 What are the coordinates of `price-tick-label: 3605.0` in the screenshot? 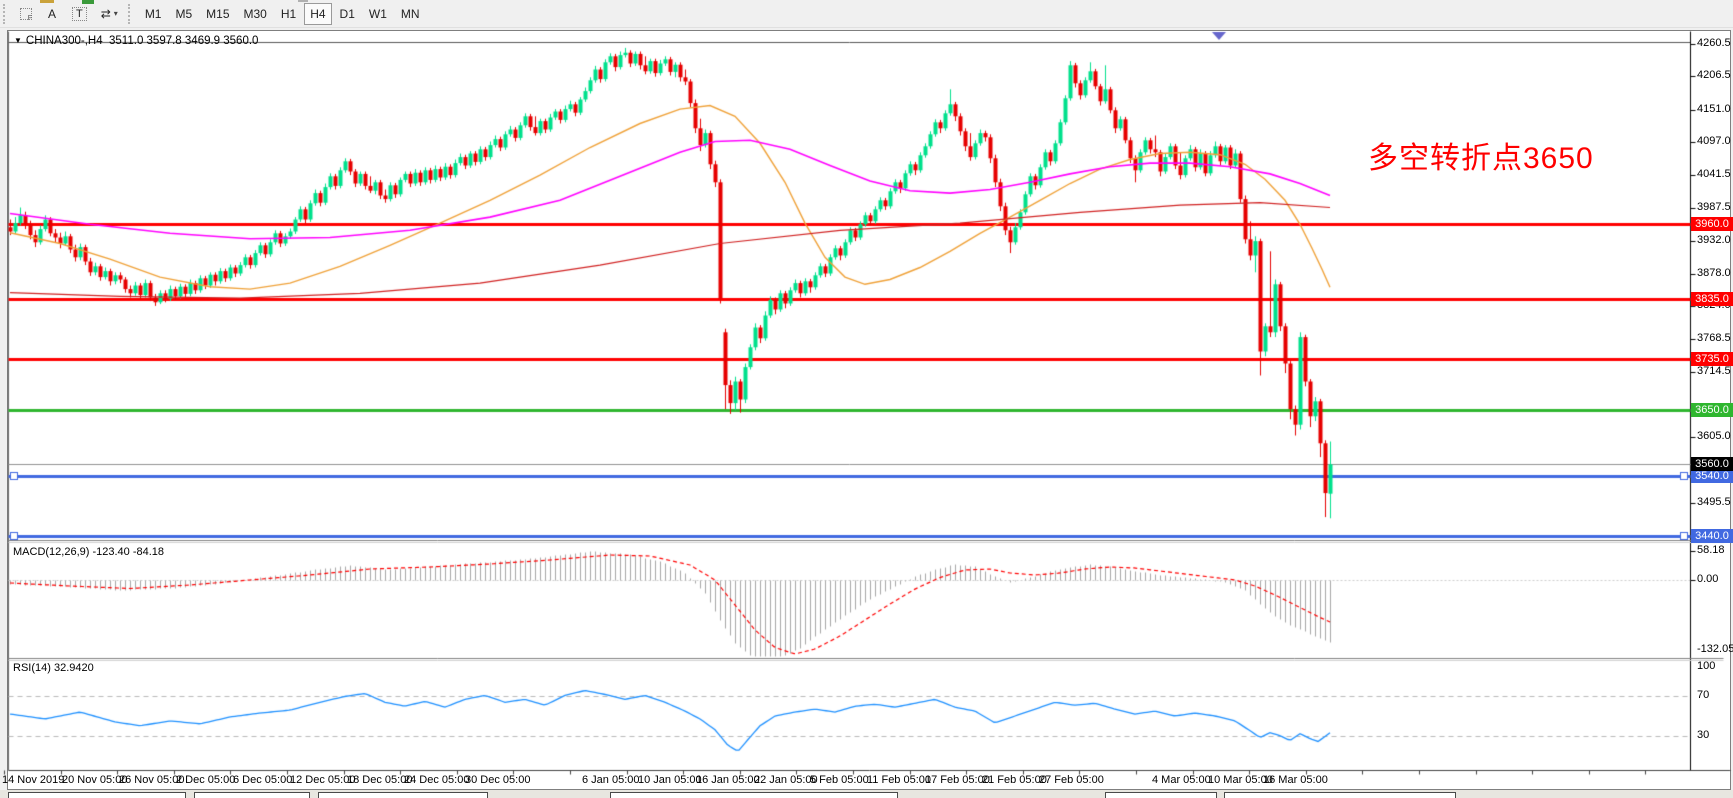 It's located at (1714, 436).